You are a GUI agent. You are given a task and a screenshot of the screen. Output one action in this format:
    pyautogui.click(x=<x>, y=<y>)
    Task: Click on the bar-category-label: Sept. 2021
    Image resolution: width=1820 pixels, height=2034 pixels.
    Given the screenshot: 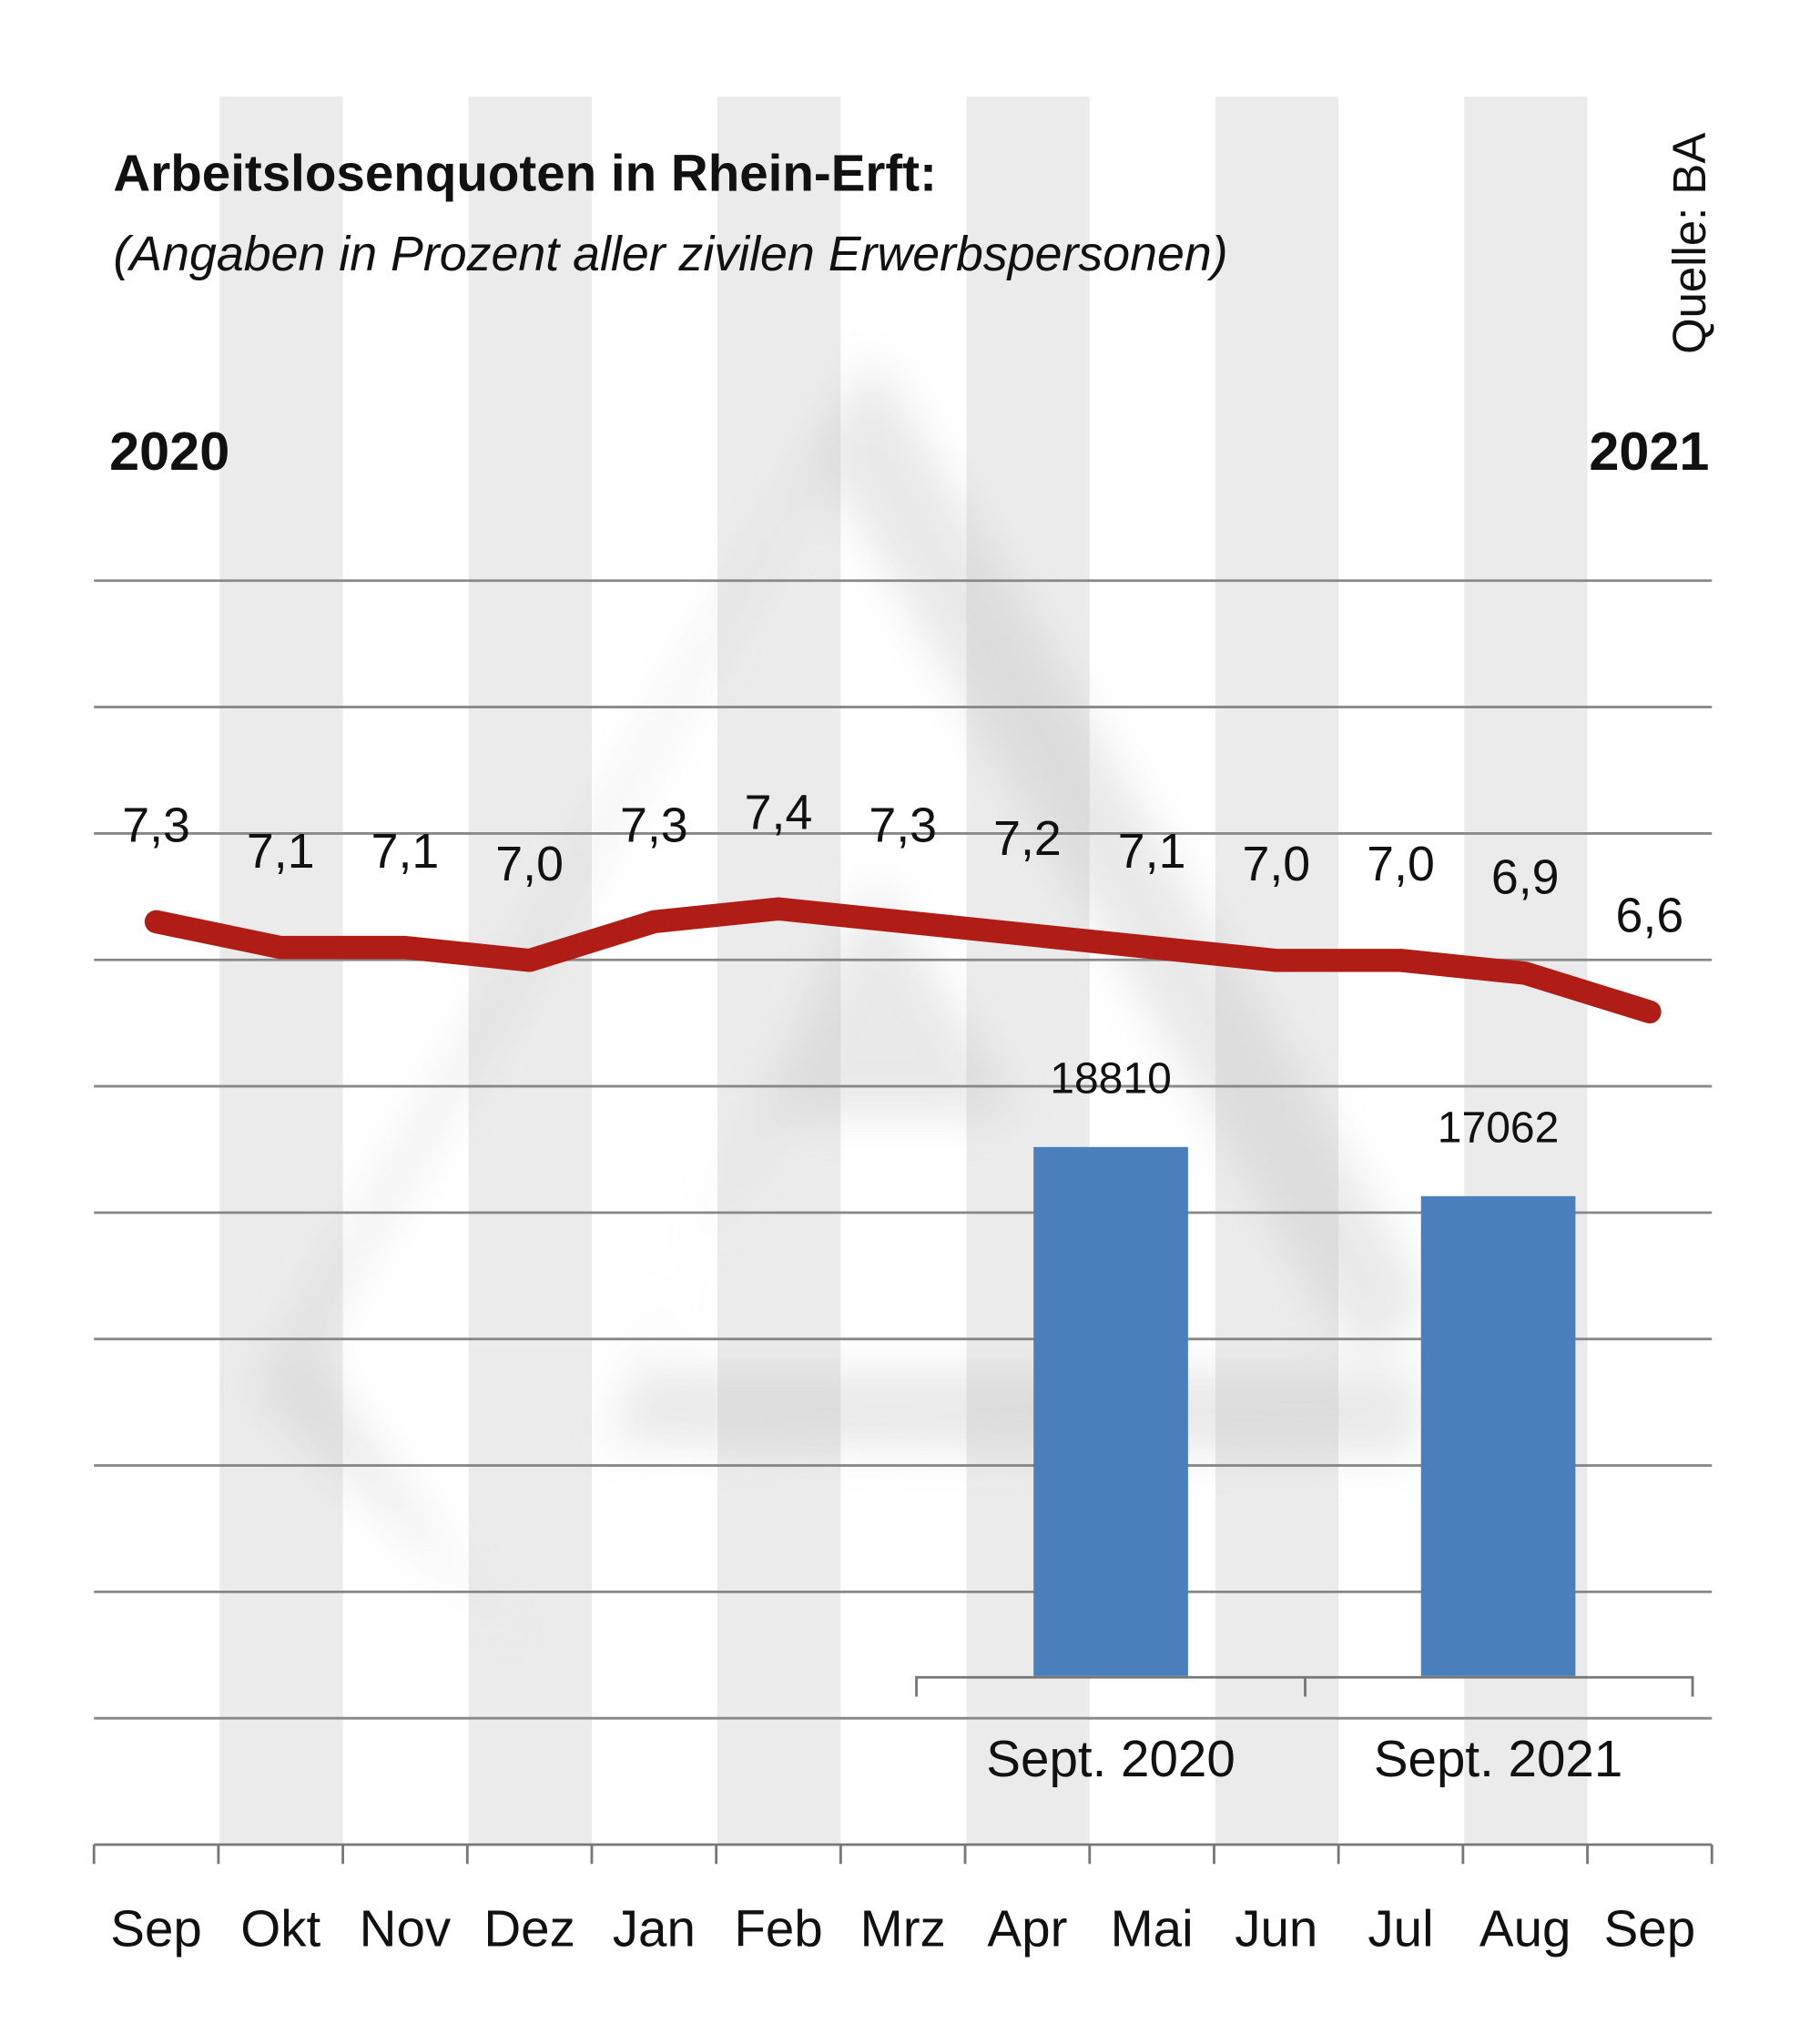 What is the action you would take?
    pyautogui.click(x=1498, y=1758)
    